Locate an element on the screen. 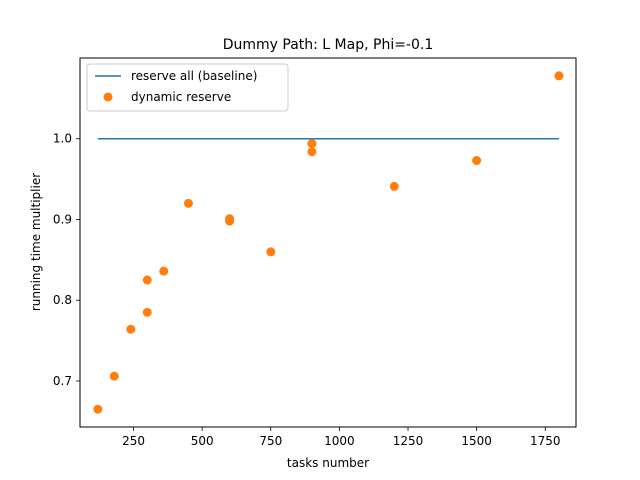  legend: reserve all (baseline) dynamic reserve is located at coordinates (187, 87).